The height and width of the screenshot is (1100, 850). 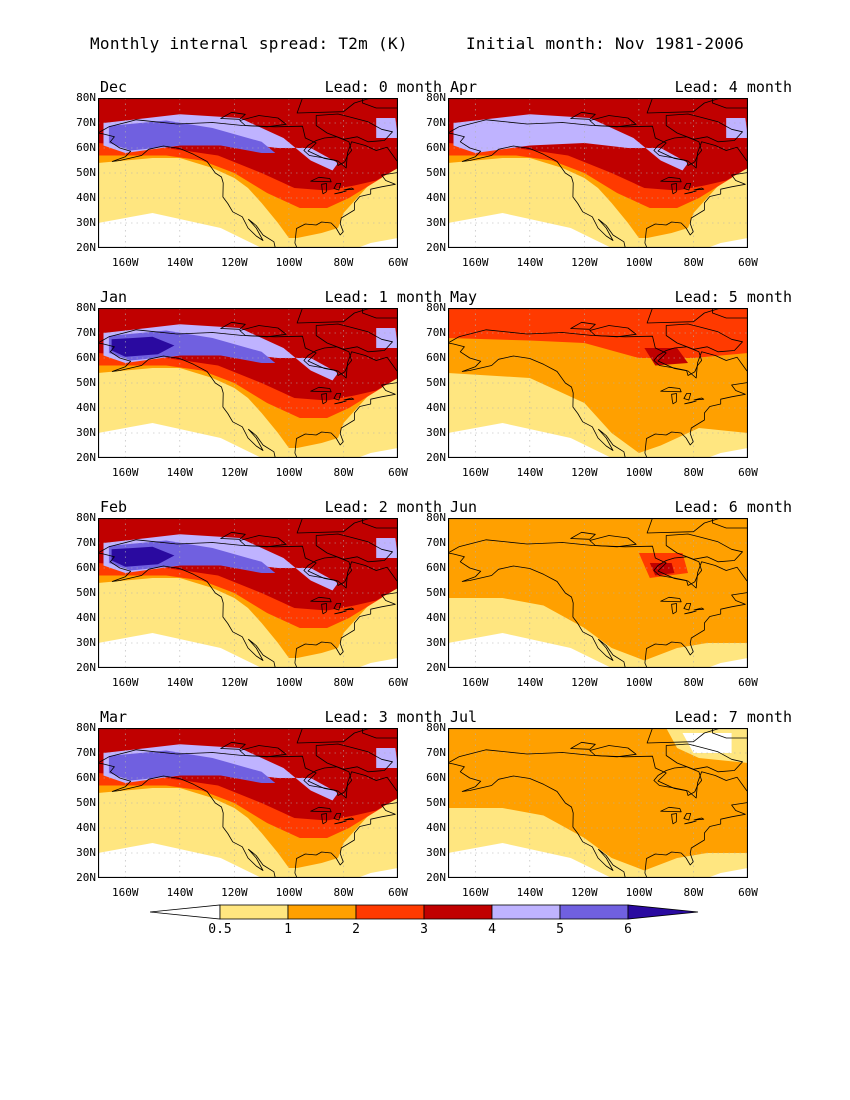 What do you see at coordinates (464, 297) in the screenshot?
I see `panel-month: May` at bounding box center [464, 297].